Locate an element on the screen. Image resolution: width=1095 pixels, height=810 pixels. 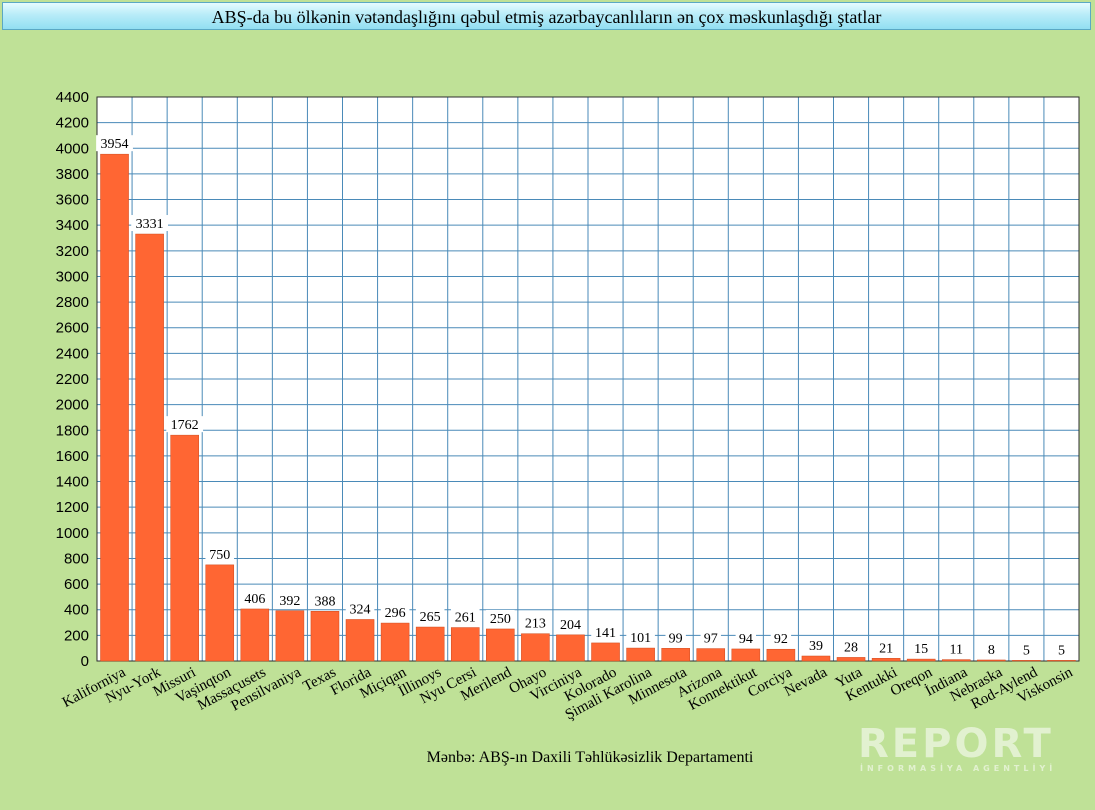
data-label: 204 is located at coordinates (570, 625).